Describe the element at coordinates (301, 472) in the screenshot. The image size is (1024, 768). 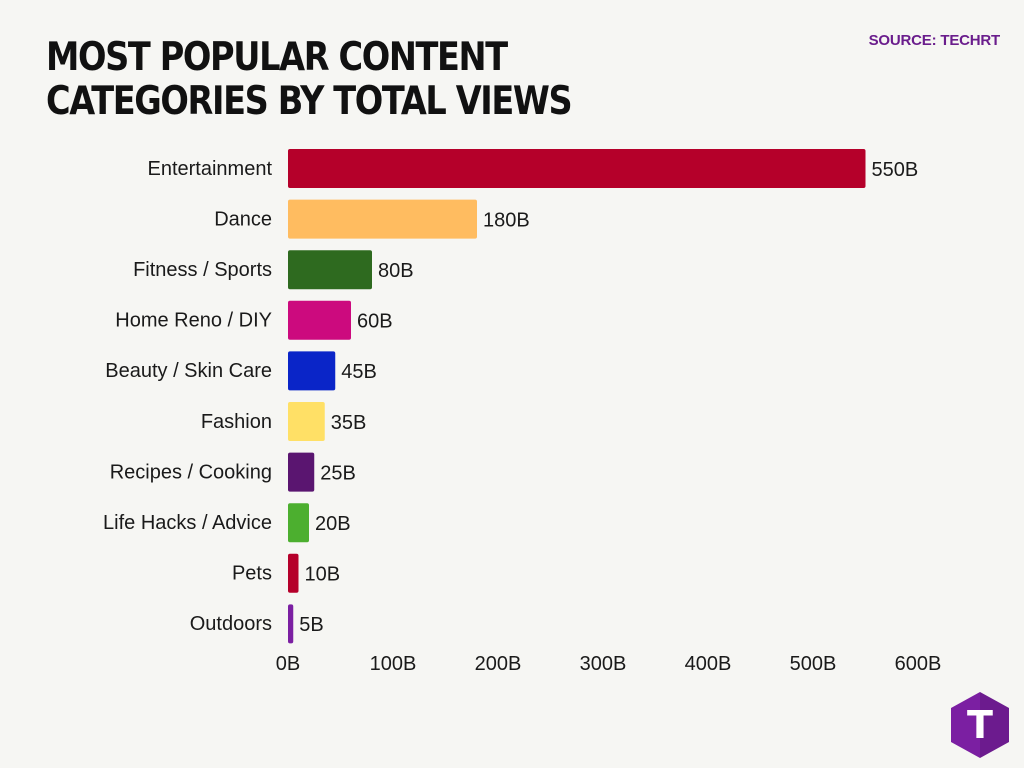
I see `bar-recipes-cooking` at that location.